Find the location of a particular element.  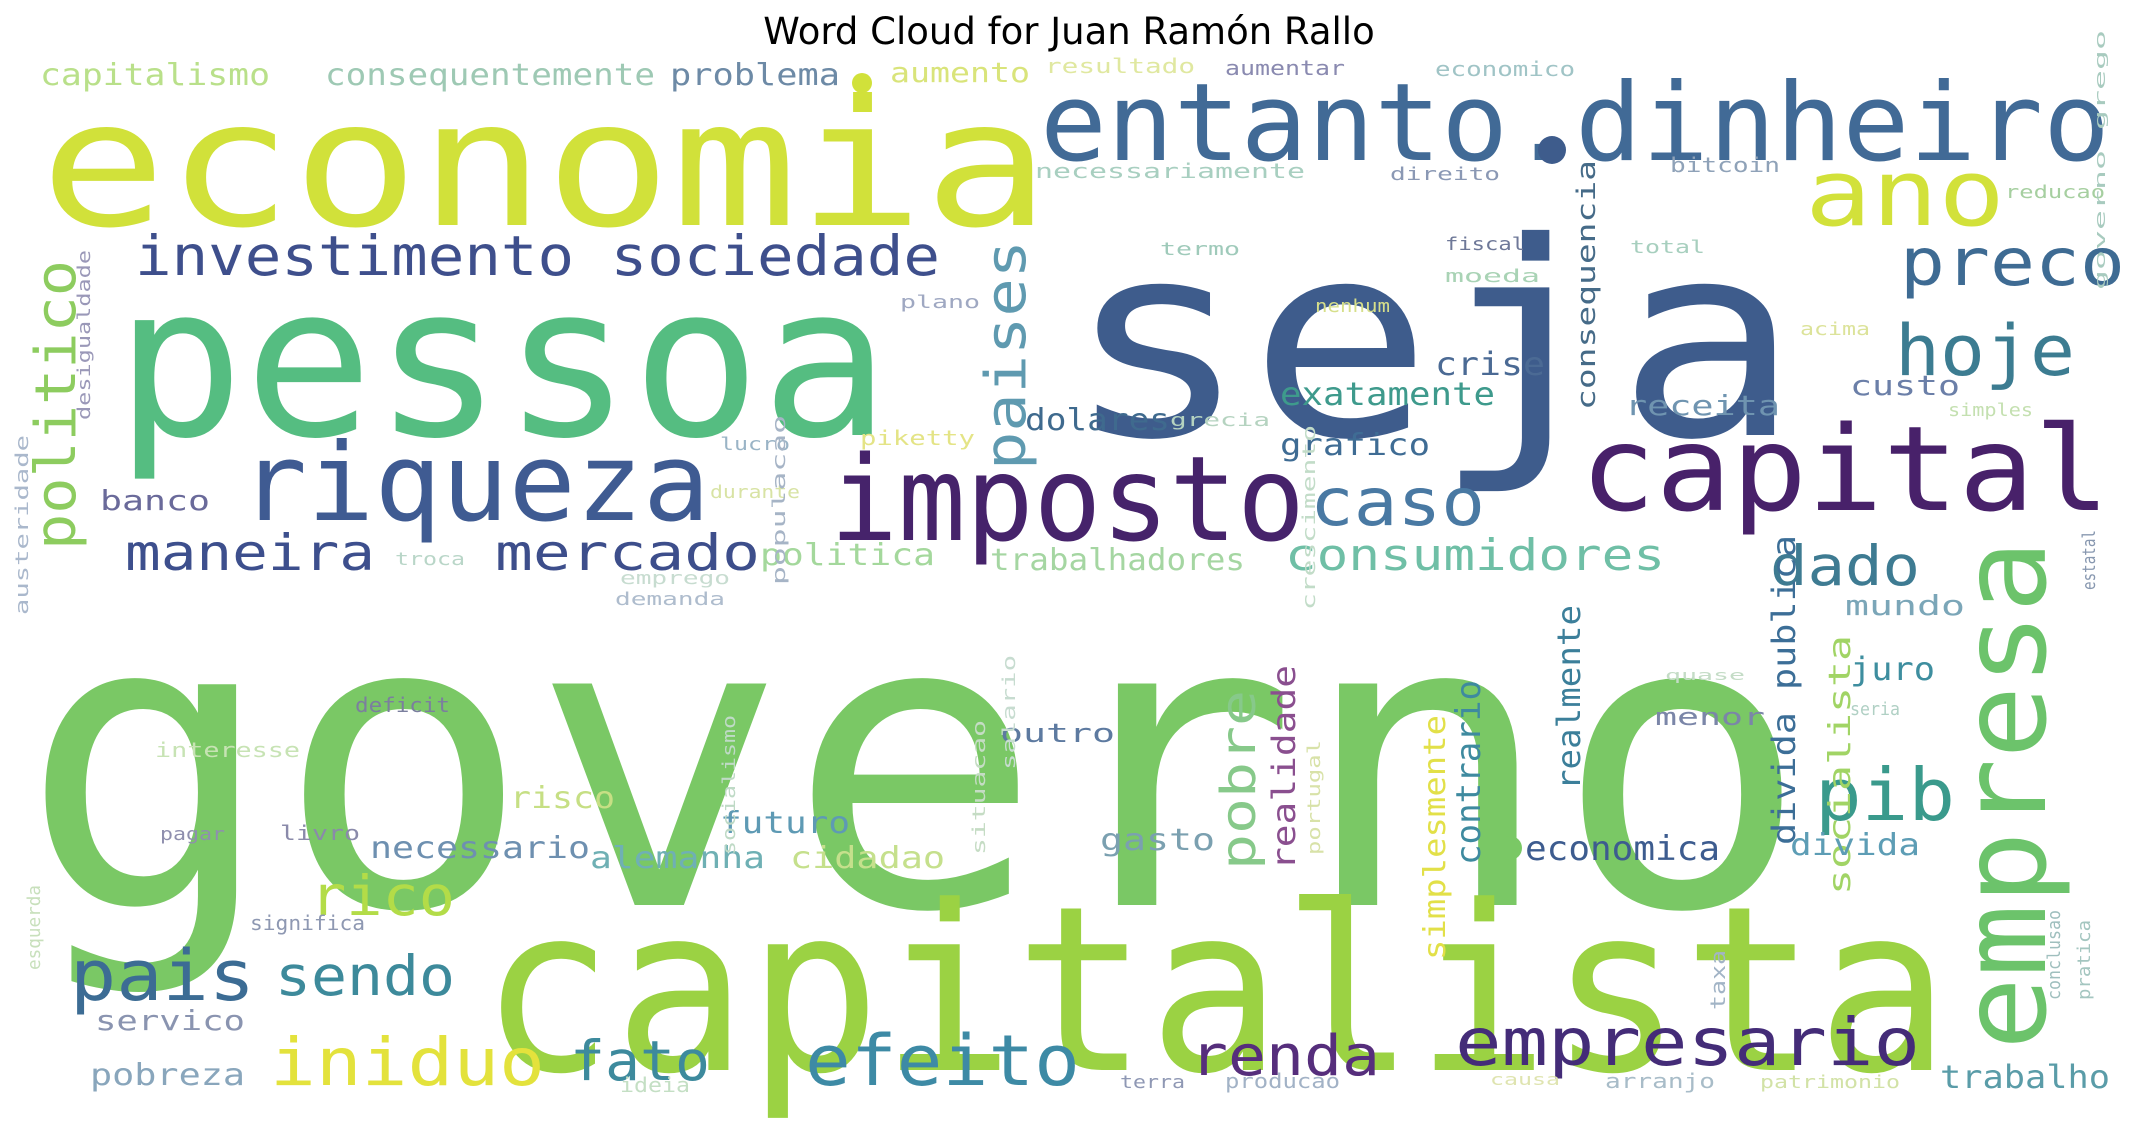

word-dolares: dolares is located at coordinates (1097, 420).